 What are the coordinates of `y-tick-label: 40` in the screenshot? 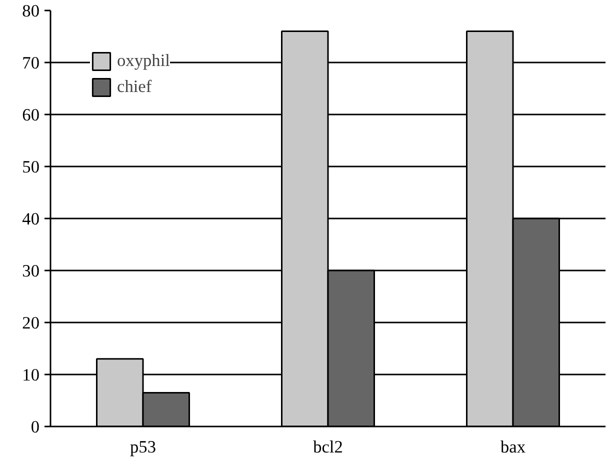 It's located at (31, 219).